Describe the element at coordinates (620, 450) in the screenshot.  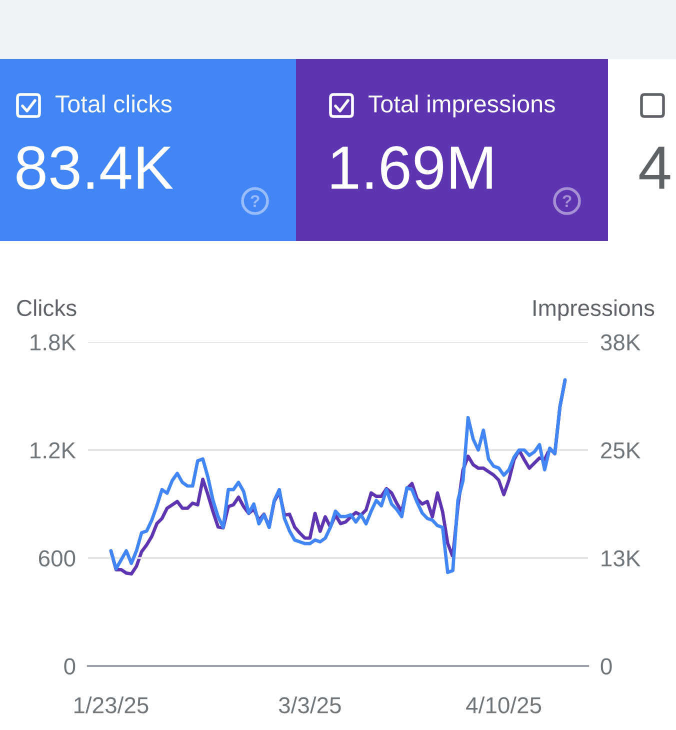
I see `y2-tick-label: 25K` at that location.